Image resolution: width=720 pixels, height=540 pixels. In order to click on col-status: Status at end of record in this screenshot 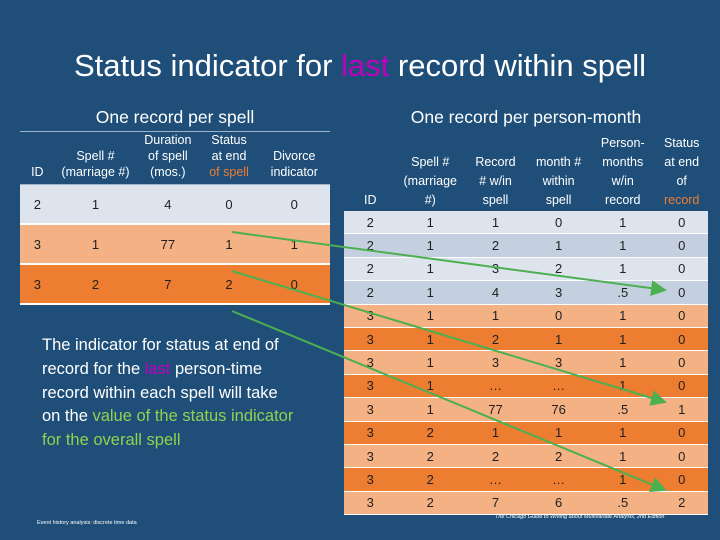, I will do `click(681, 171)`.